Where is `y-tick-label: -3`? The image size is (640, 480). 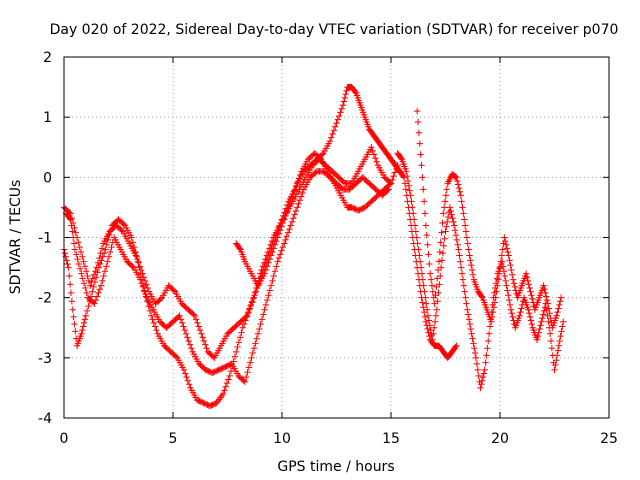 y-tick-label: -3 is located at coordinates (45, 359).